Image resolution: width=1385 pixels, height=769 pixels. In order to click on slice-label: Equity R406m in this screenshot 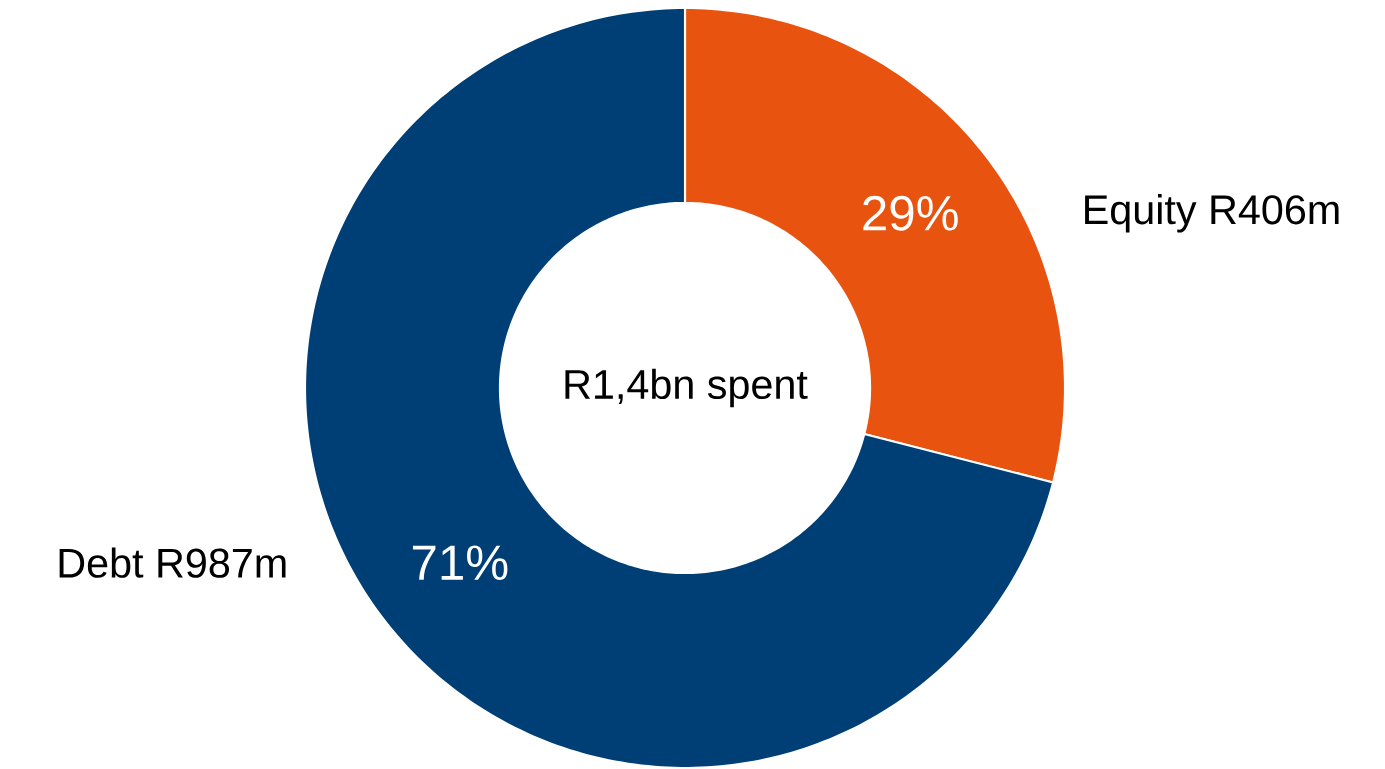, I will do `click(1212, 213)`.